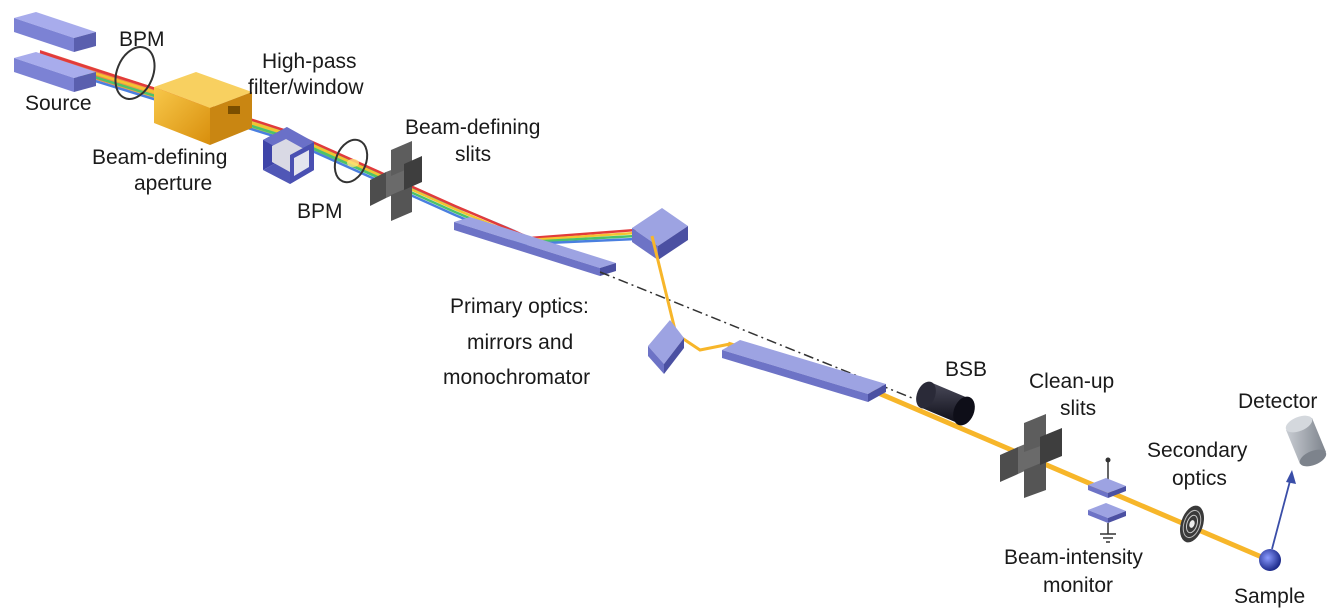  Describe the element at coordinates (472, 127) in the screenshot. I see `label-slits-1: Beam-defining` at that location.